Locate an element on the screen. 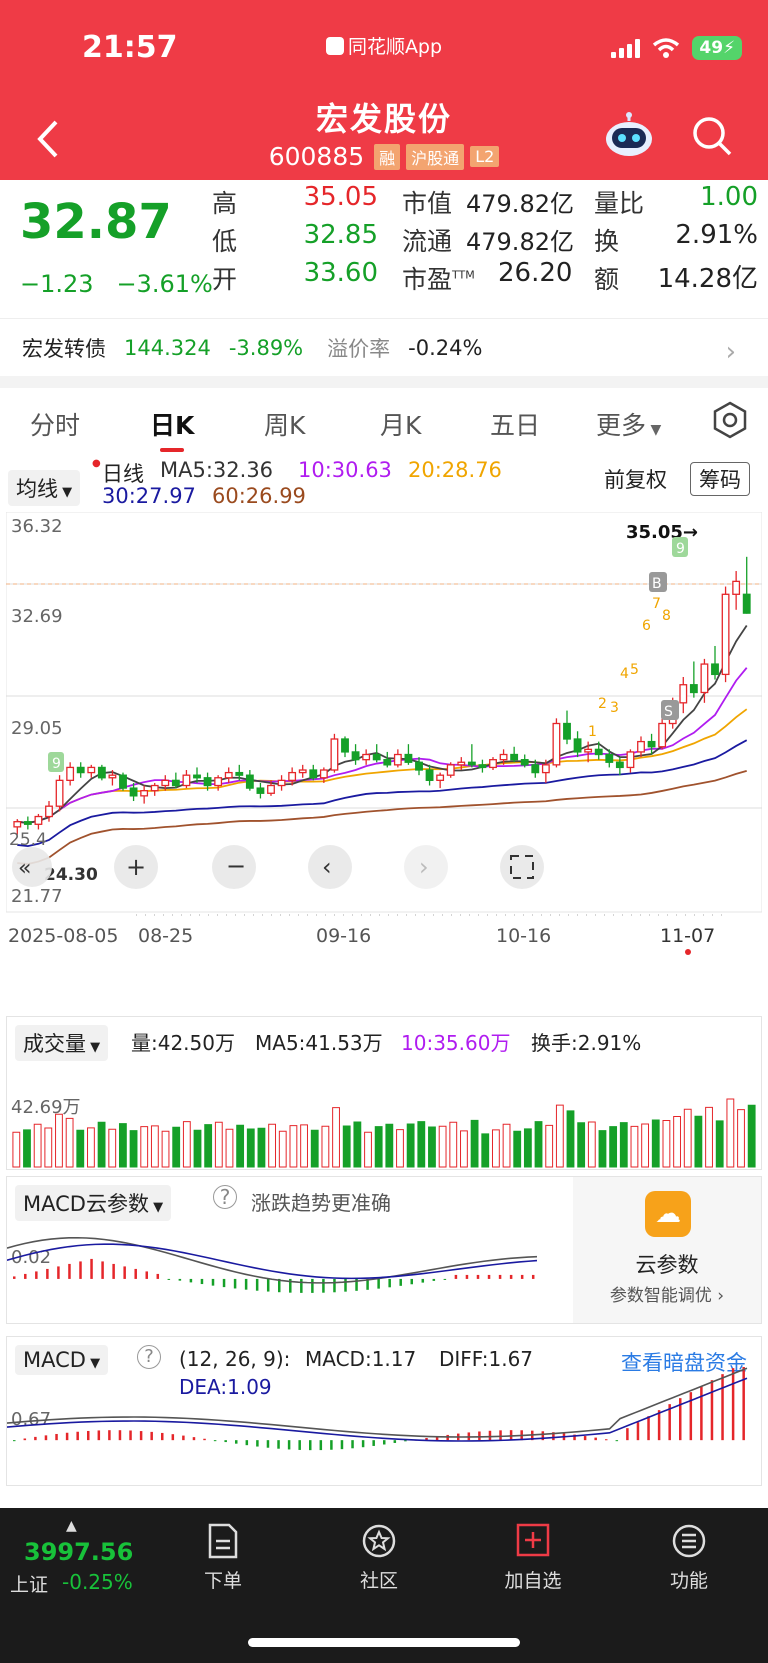 The height and width of the screenshot is (1663, 768). macd-cloud-dropdown: MACD云参数 ▼ is located at coordinates (93, 1203).